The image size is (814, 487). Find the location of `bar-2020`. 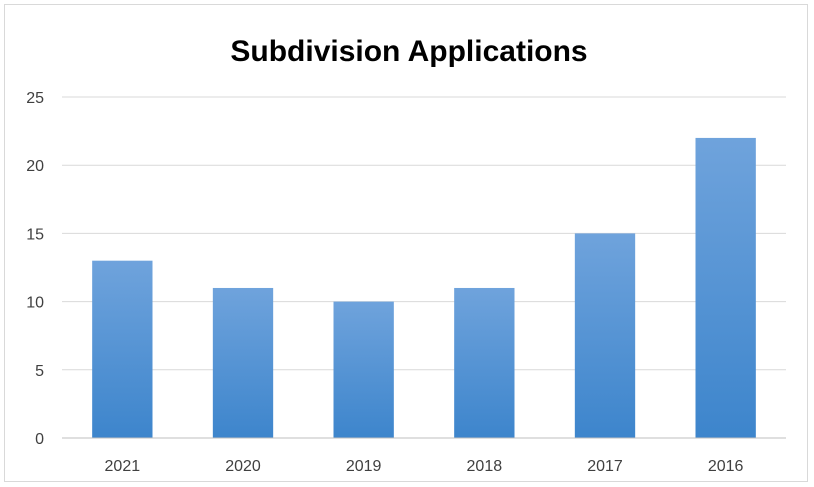

bar-2020 is located at coordinates (243, 362).